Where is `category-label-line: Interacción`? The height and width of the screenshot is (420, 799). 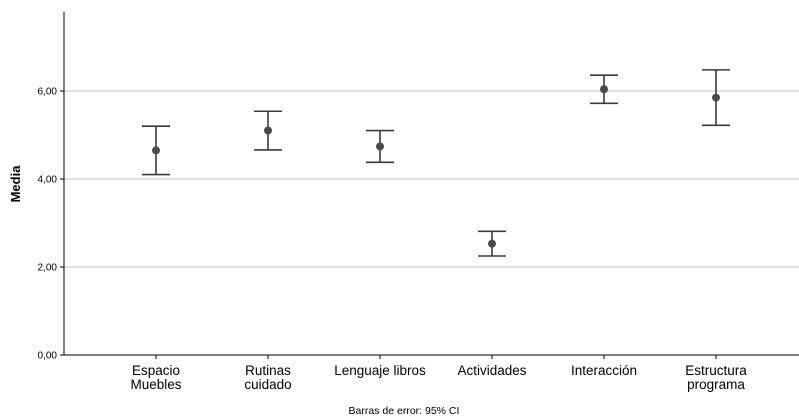
category-label-line: Interacción is located at coordinates (604, 370).